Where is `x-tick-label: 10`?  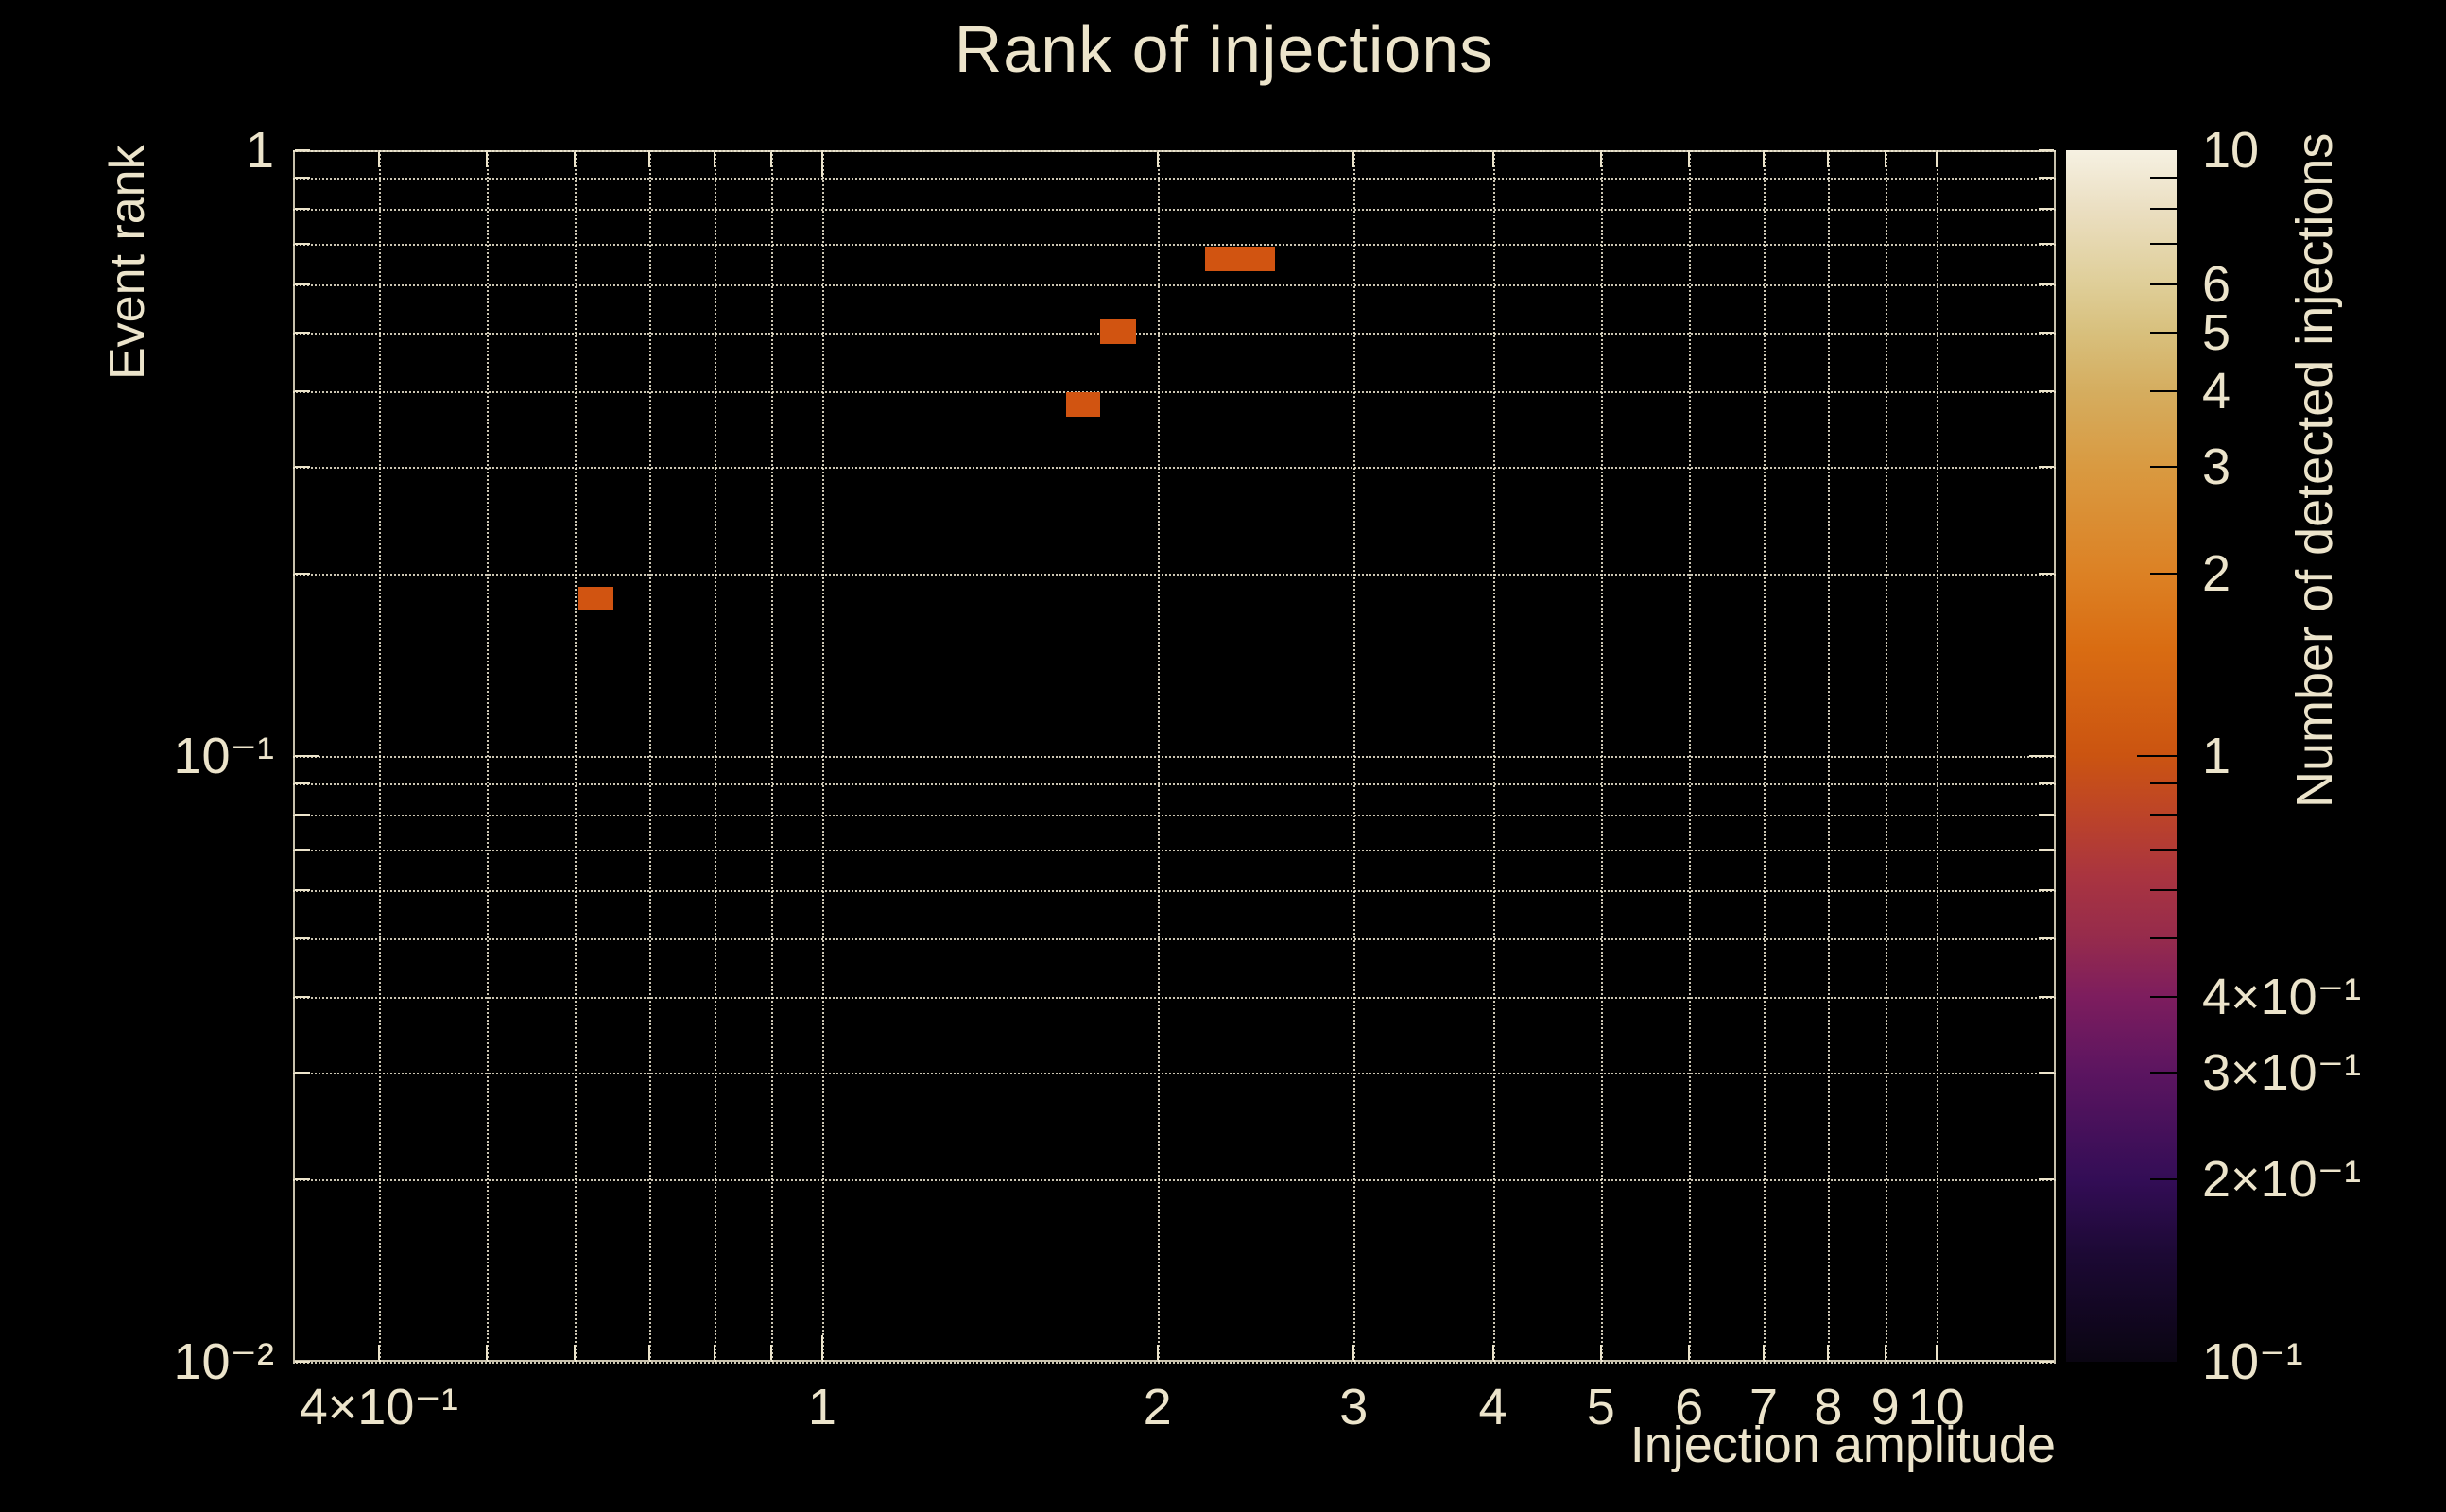
x-tick-label: 10 is located at coordinates (1936, 1407).